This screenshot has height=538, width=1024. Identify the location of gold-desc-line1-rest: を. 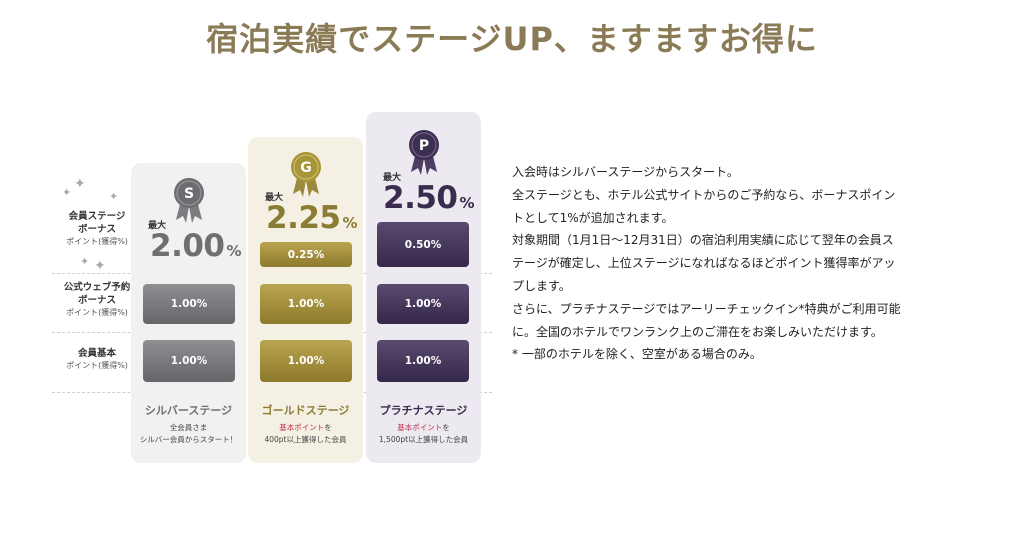
(328, 427).